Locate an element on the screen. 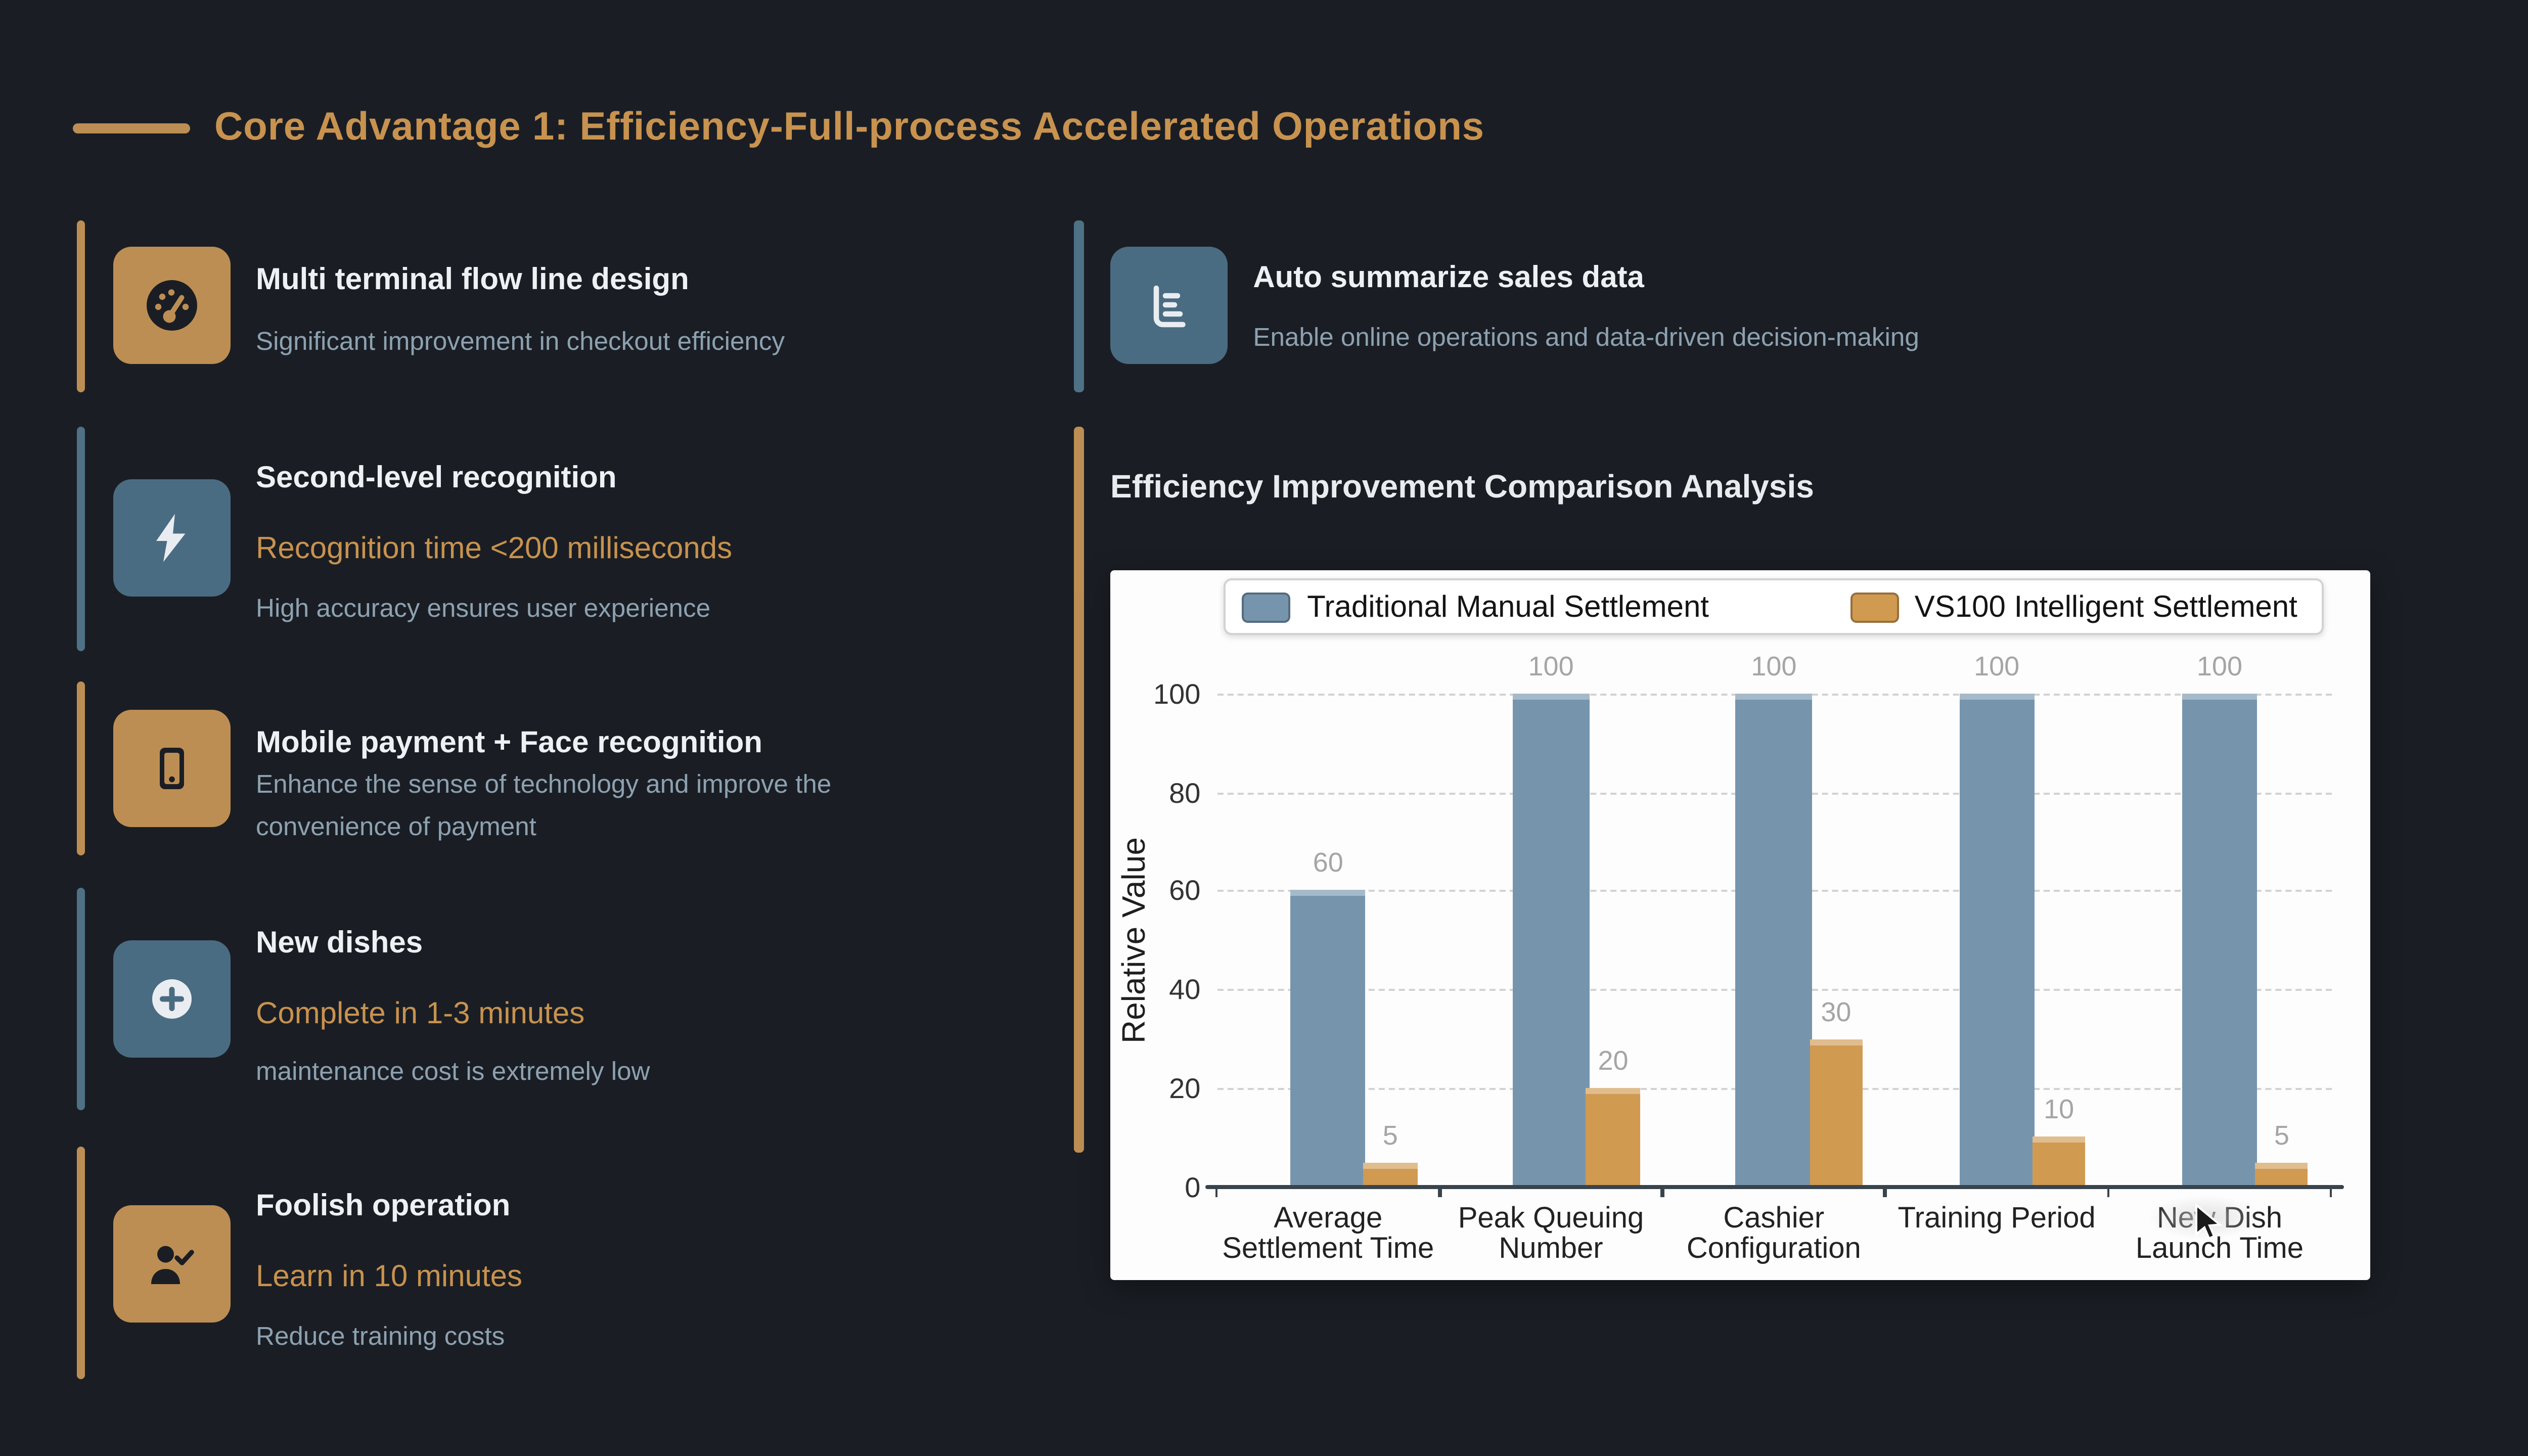  feature-title: Foolish operation is located at coordinates (384, 1206).